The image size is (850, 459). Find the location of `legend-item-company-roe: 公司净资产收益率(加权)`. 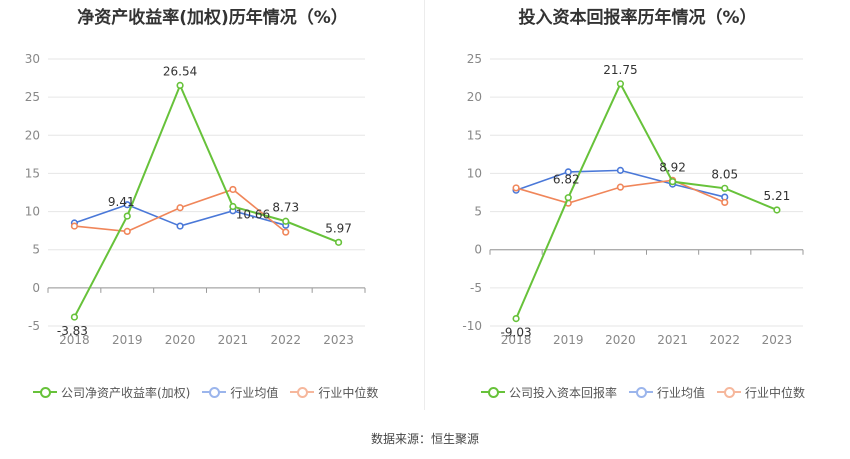

legend-item-company-roe: 公司净资产收益率(加权) is located at coordinates (111, 392).